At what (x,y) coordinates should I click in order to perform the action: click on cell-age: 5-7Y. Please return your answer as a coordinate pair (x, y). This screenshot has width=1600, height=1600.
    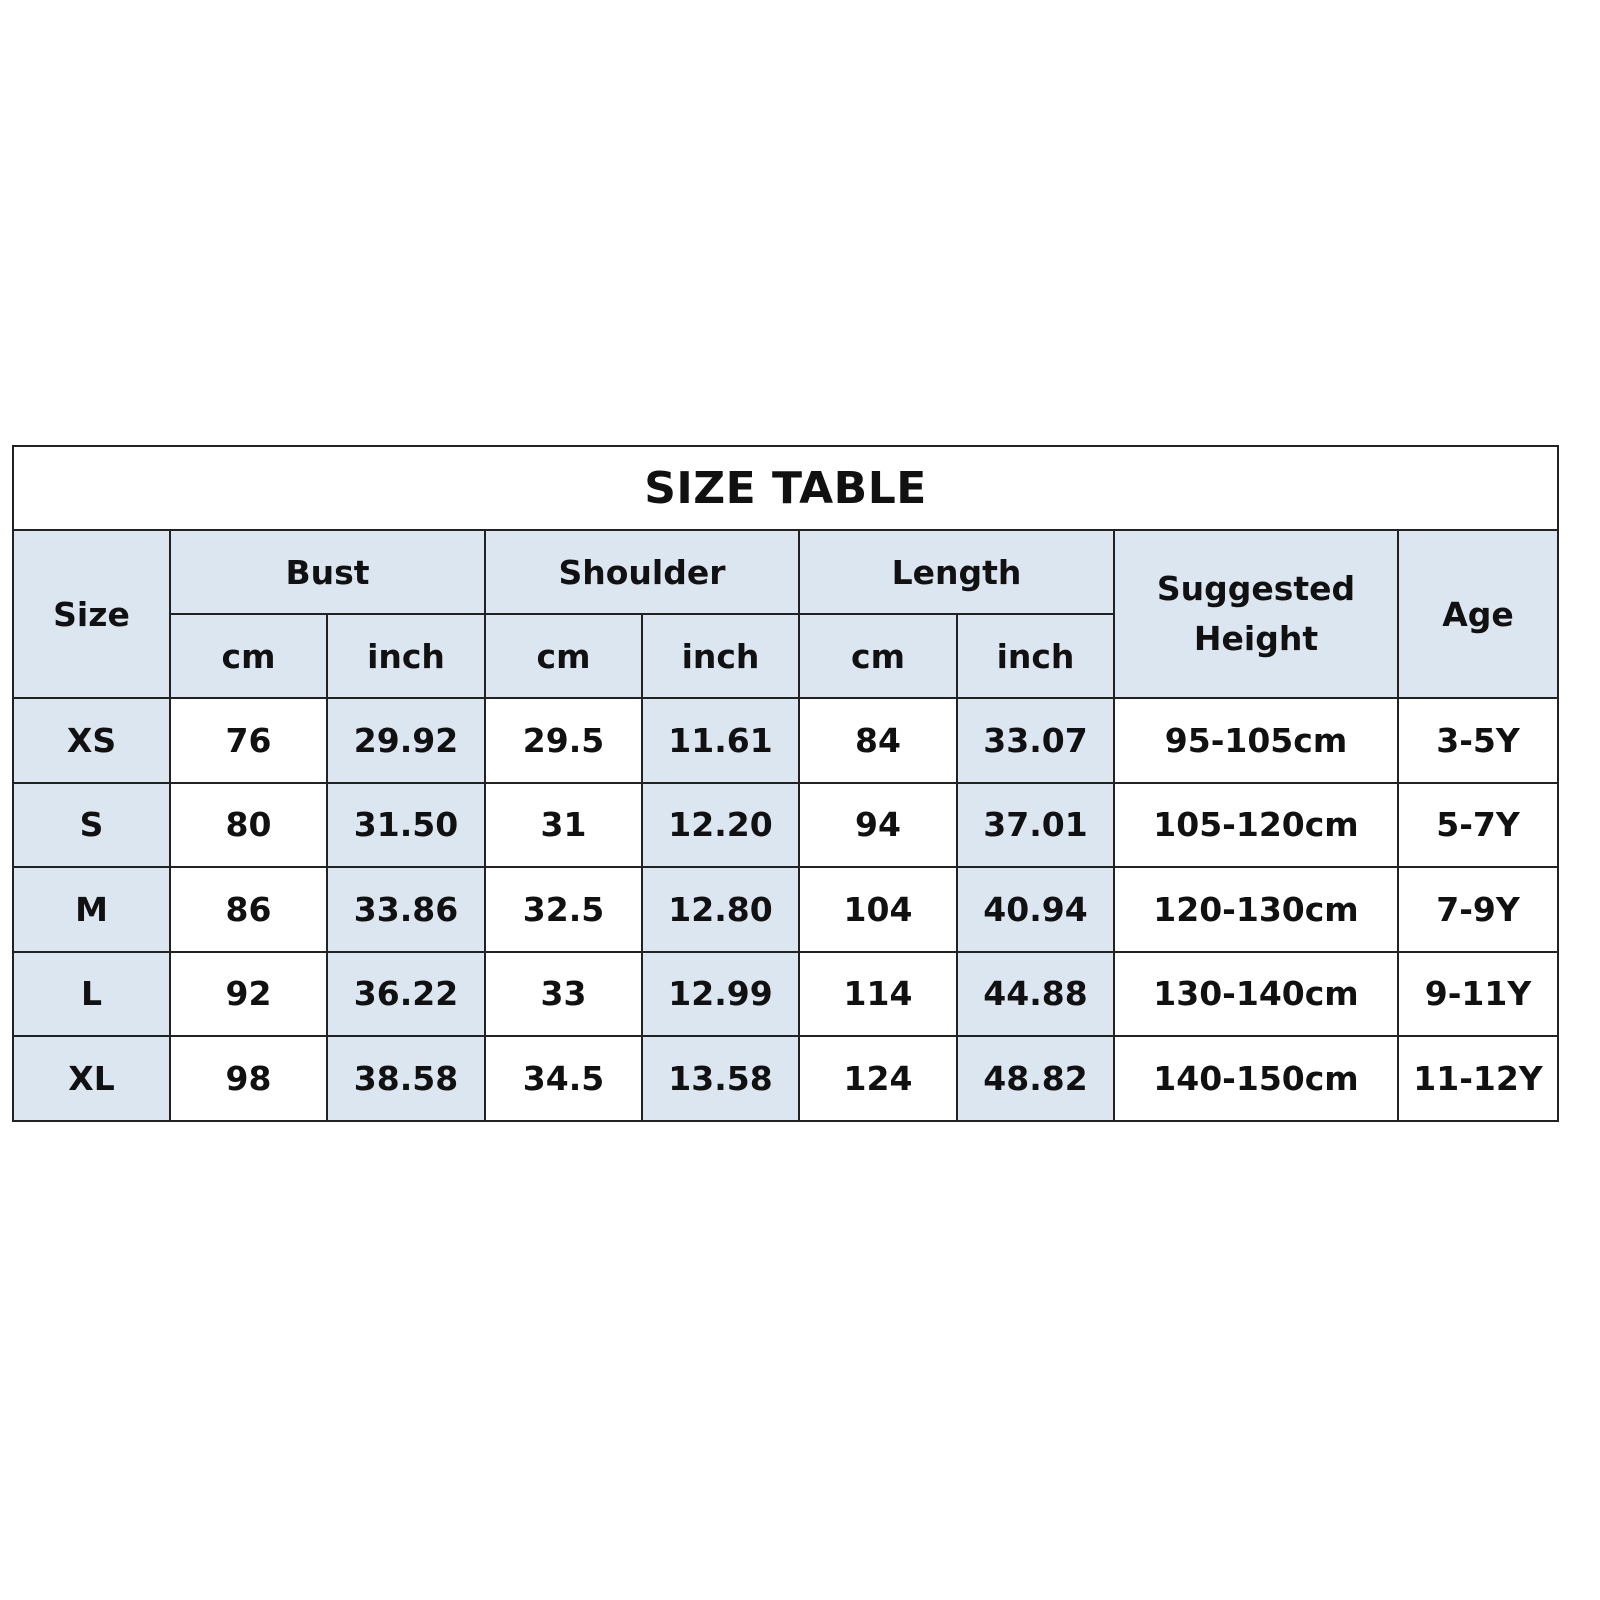
    Looking at the image, I should click on (1478, 824).